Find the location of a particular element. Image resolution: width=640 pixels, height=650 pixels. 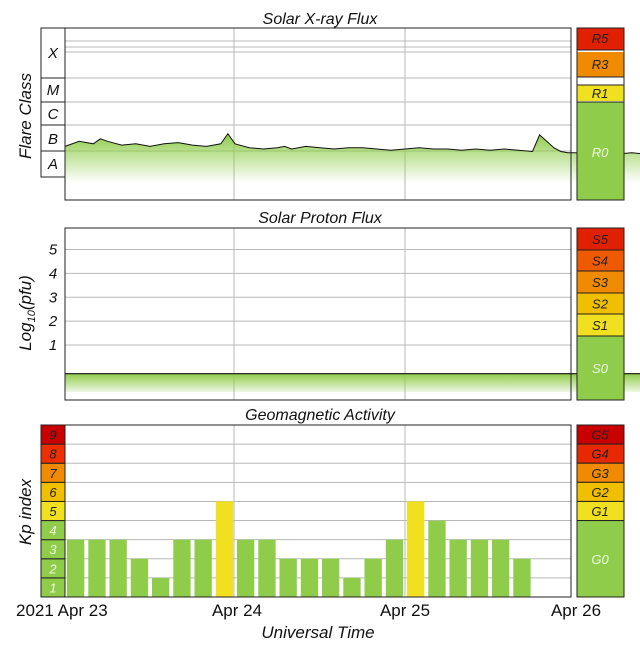

proton-flux-fill is located at coordinates (352, 382).